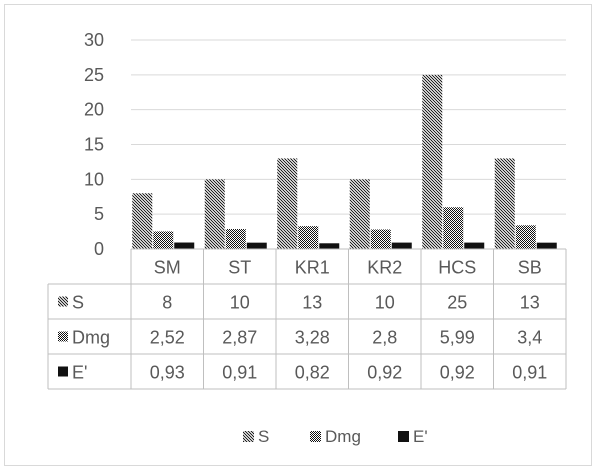 The image size is (598, 472). What do you see at coordinates (312, 338) in the screenshot?
I see `table-value: 3,28` at bounding box center [312, 338].